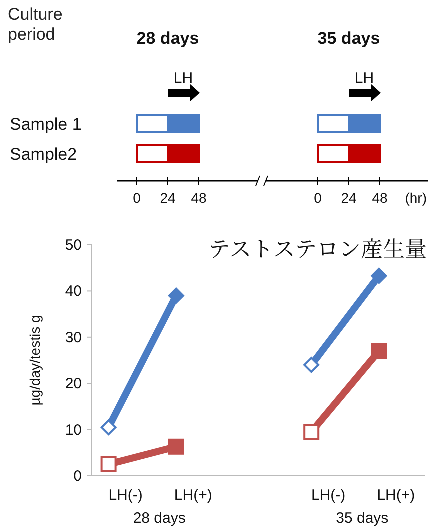 The image size is (430, 532). What do you see at coordinates (46, 124) in the screenshot?
I see `category-label: Sample 1` at bounding box center [46, 124].